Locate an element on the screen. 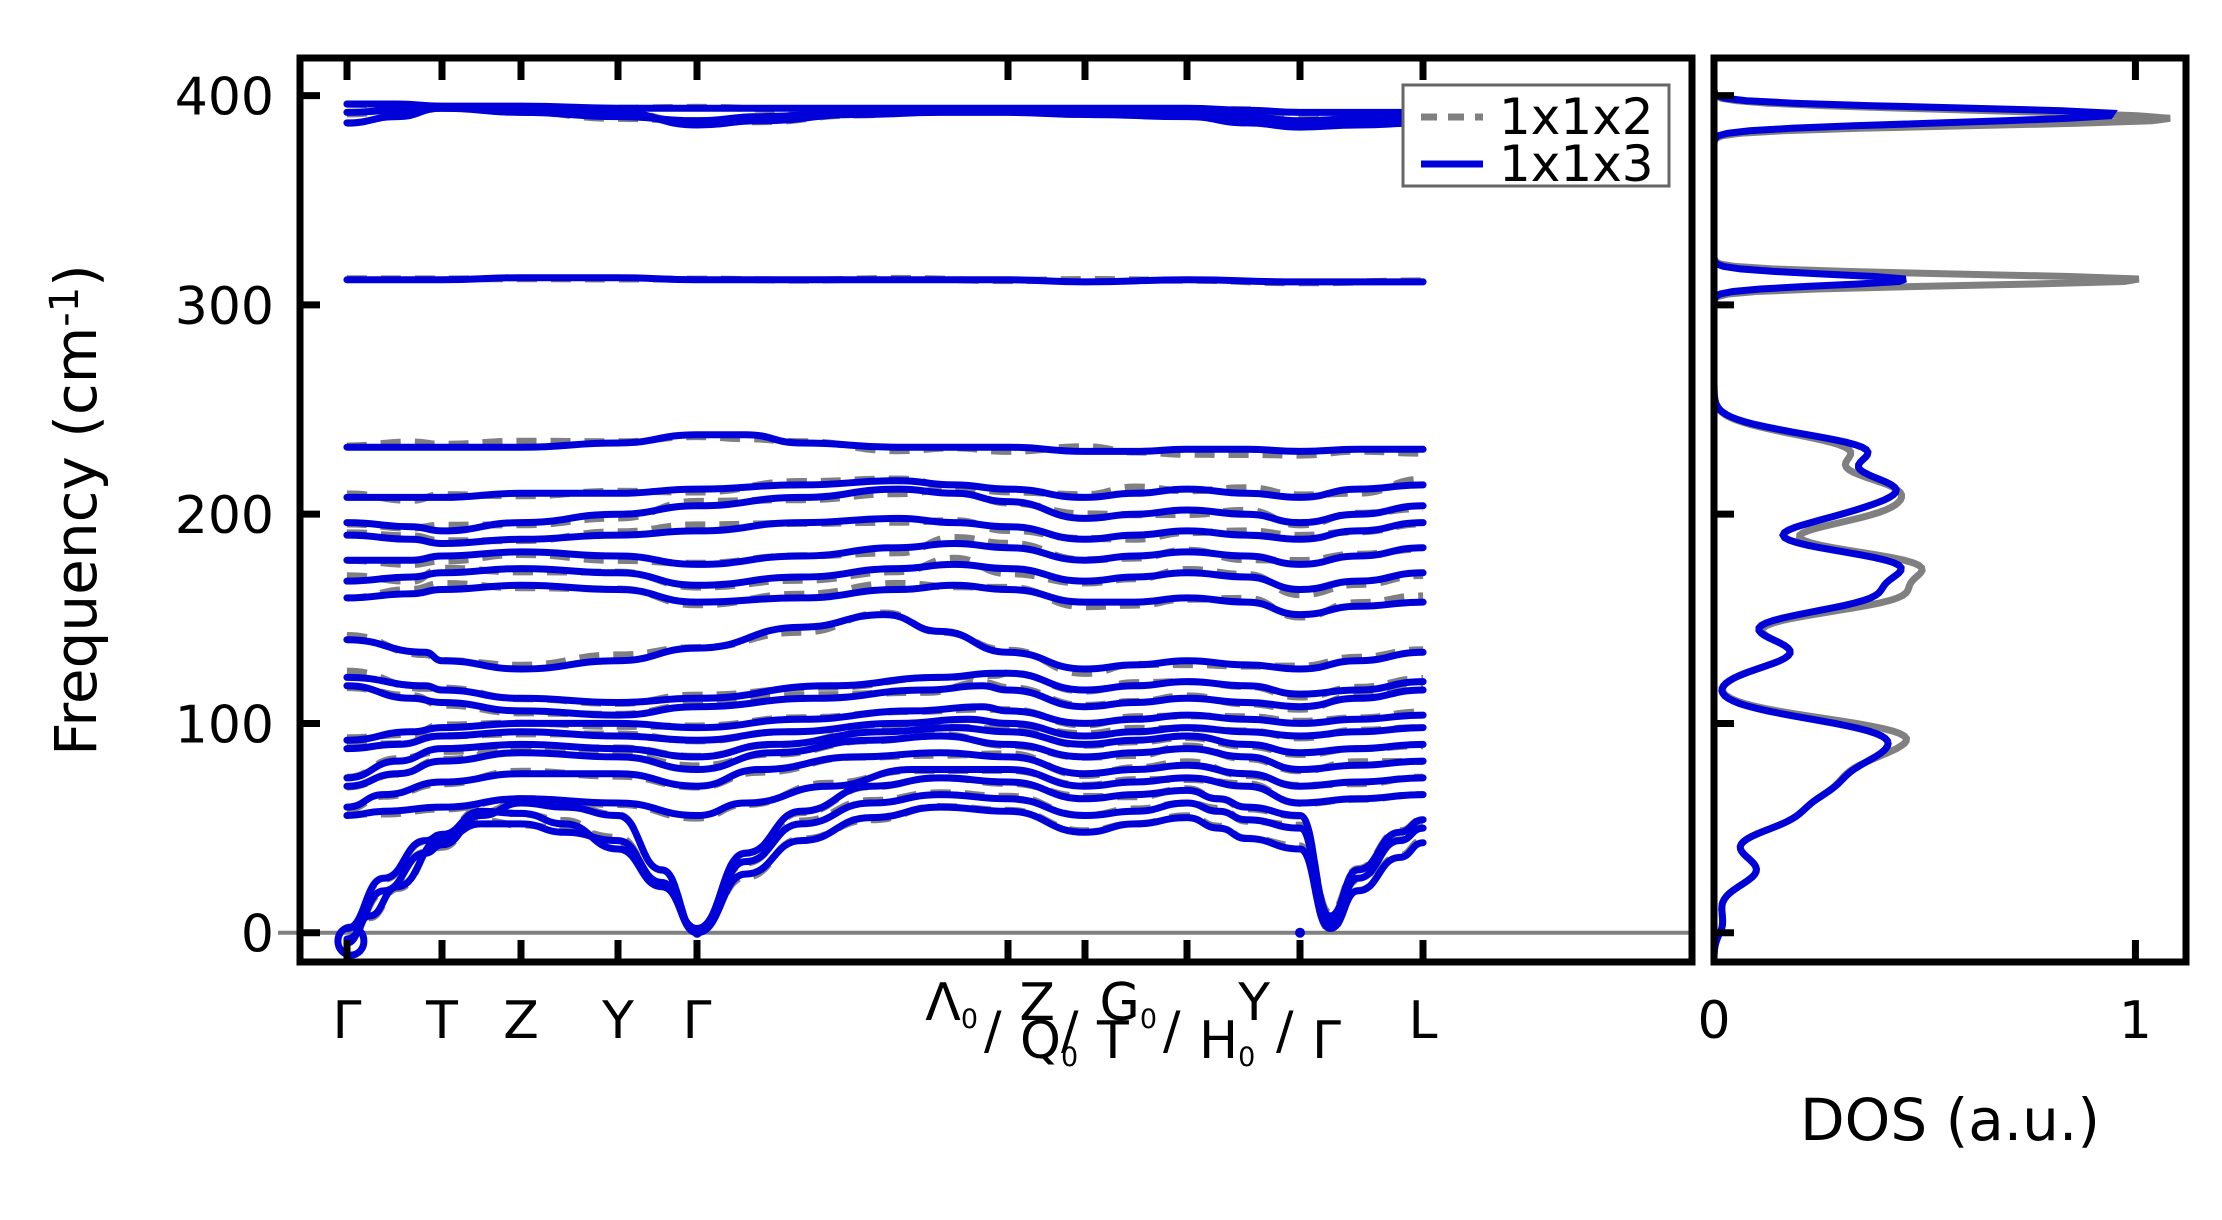 The width and height of the screenshot is (2222, 1220). y-axis-title-text: Frequency (cm-1) is located at coordinates (76, 510).